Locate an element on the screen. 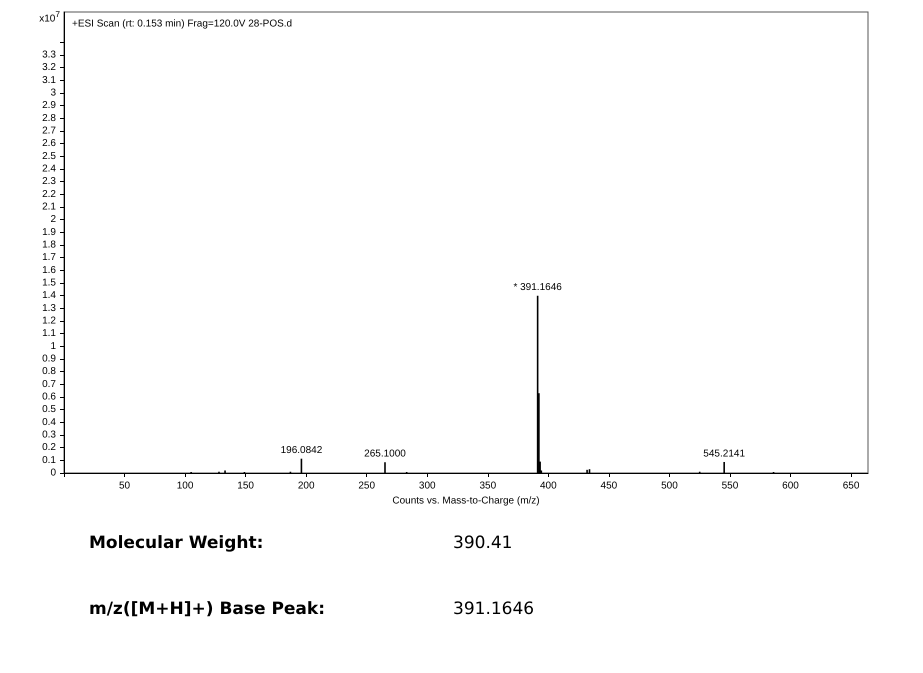 The image size is (923, 673). y-tick-label: 1.5 is located at coordinates (49, 283).